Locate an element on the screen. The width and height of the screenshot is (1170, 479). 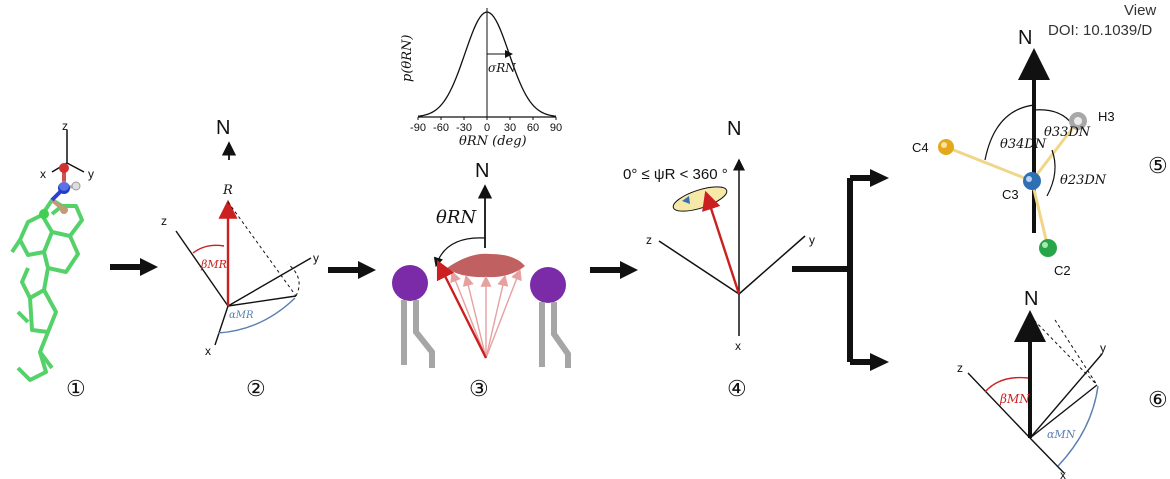
panel-2: N R βMR αMR z y x ② is located at coordinates (240, 259).